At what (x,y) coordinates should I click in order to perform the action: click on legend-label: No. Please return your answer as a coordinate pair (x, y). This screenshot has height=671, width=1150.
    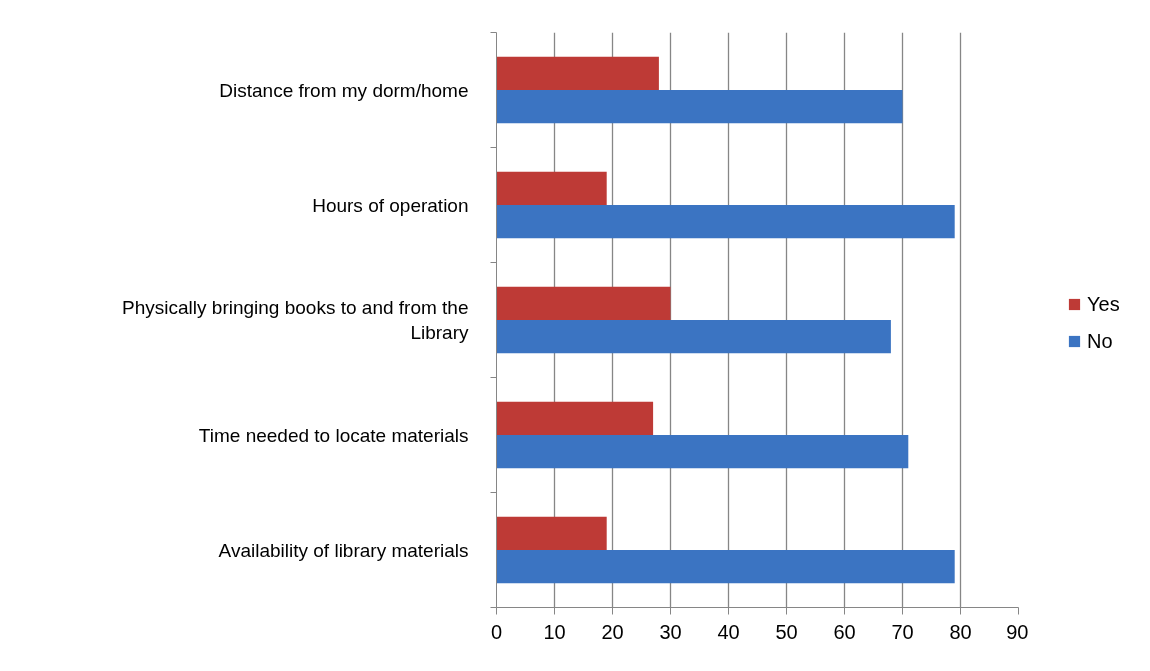
    Looking at the image, I should click on (1100, 341).